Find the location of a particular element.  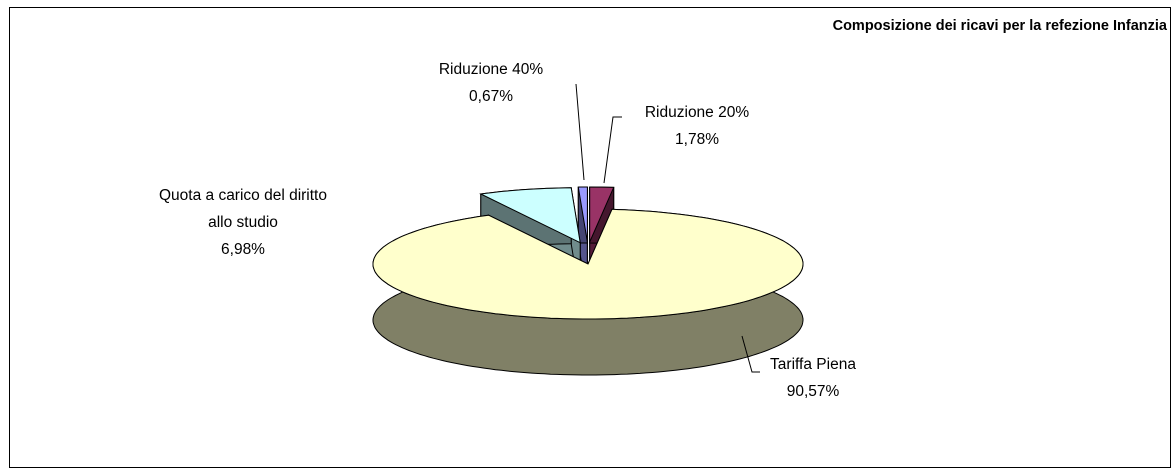

value-label: 6,98% is located at coordinates (243, 249).